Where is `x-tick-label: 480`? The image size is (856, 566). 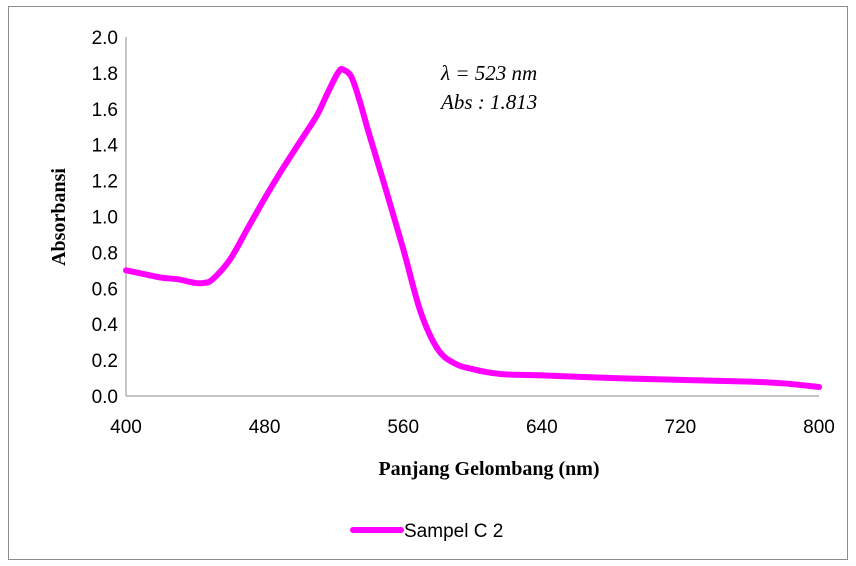
x-tick-label: 480 is located at coordinates (265, 427).